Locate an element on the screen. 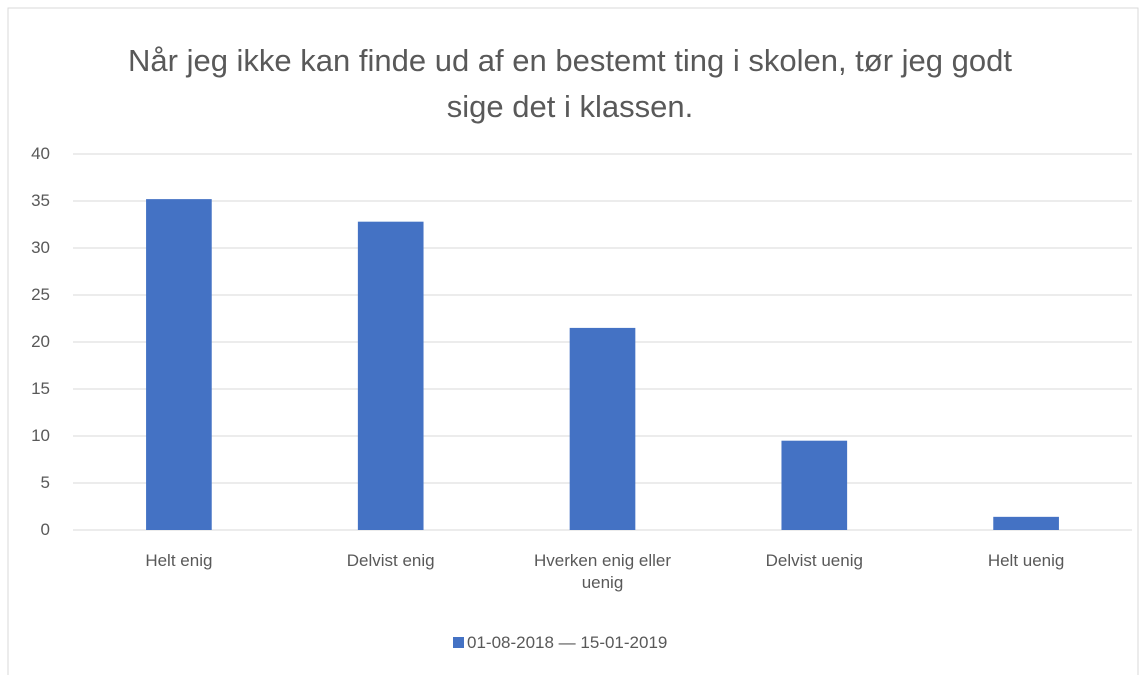 The height and width of the screenshot is (675, 1146). y-tick-label: 30 is located at coordinates (40, 247).